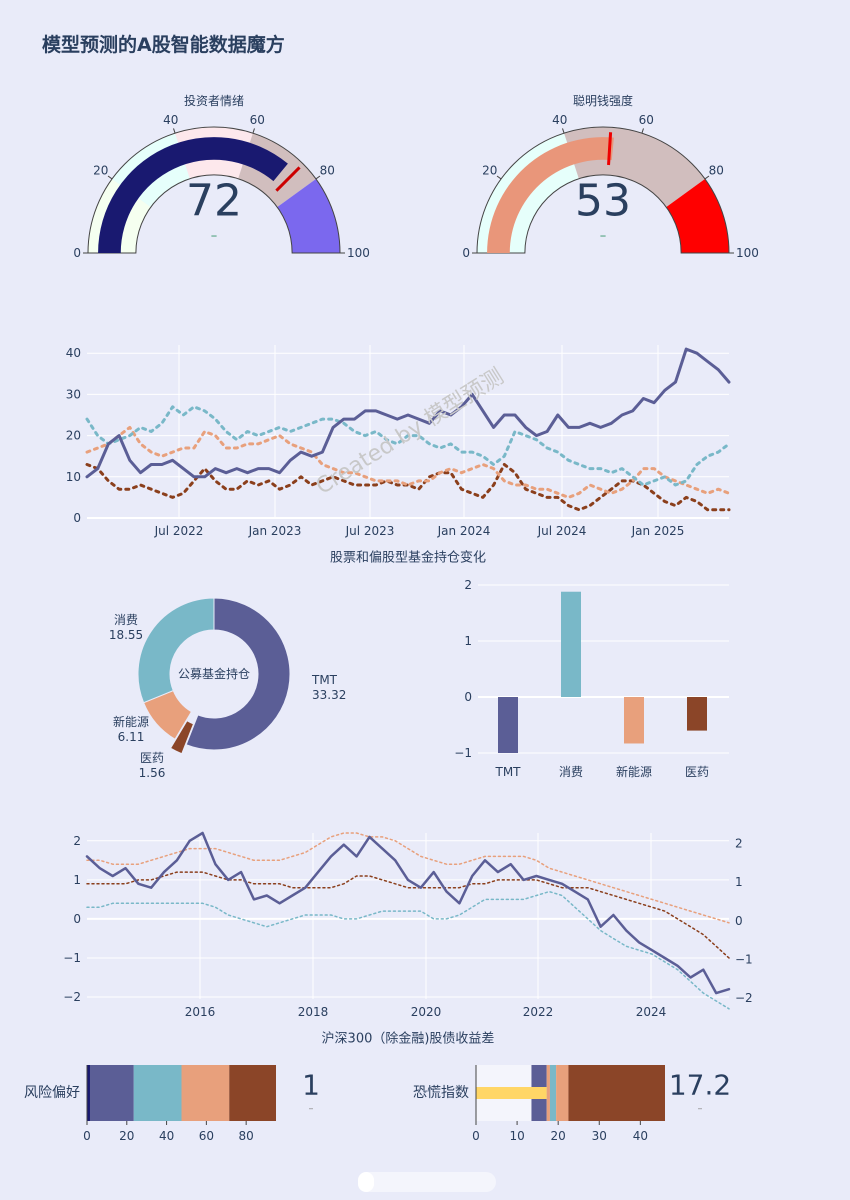  Describe the element at coordinates (464, 531) in the screenshot. I see `x-tick-label-holdings: Jan 2024` at that location.